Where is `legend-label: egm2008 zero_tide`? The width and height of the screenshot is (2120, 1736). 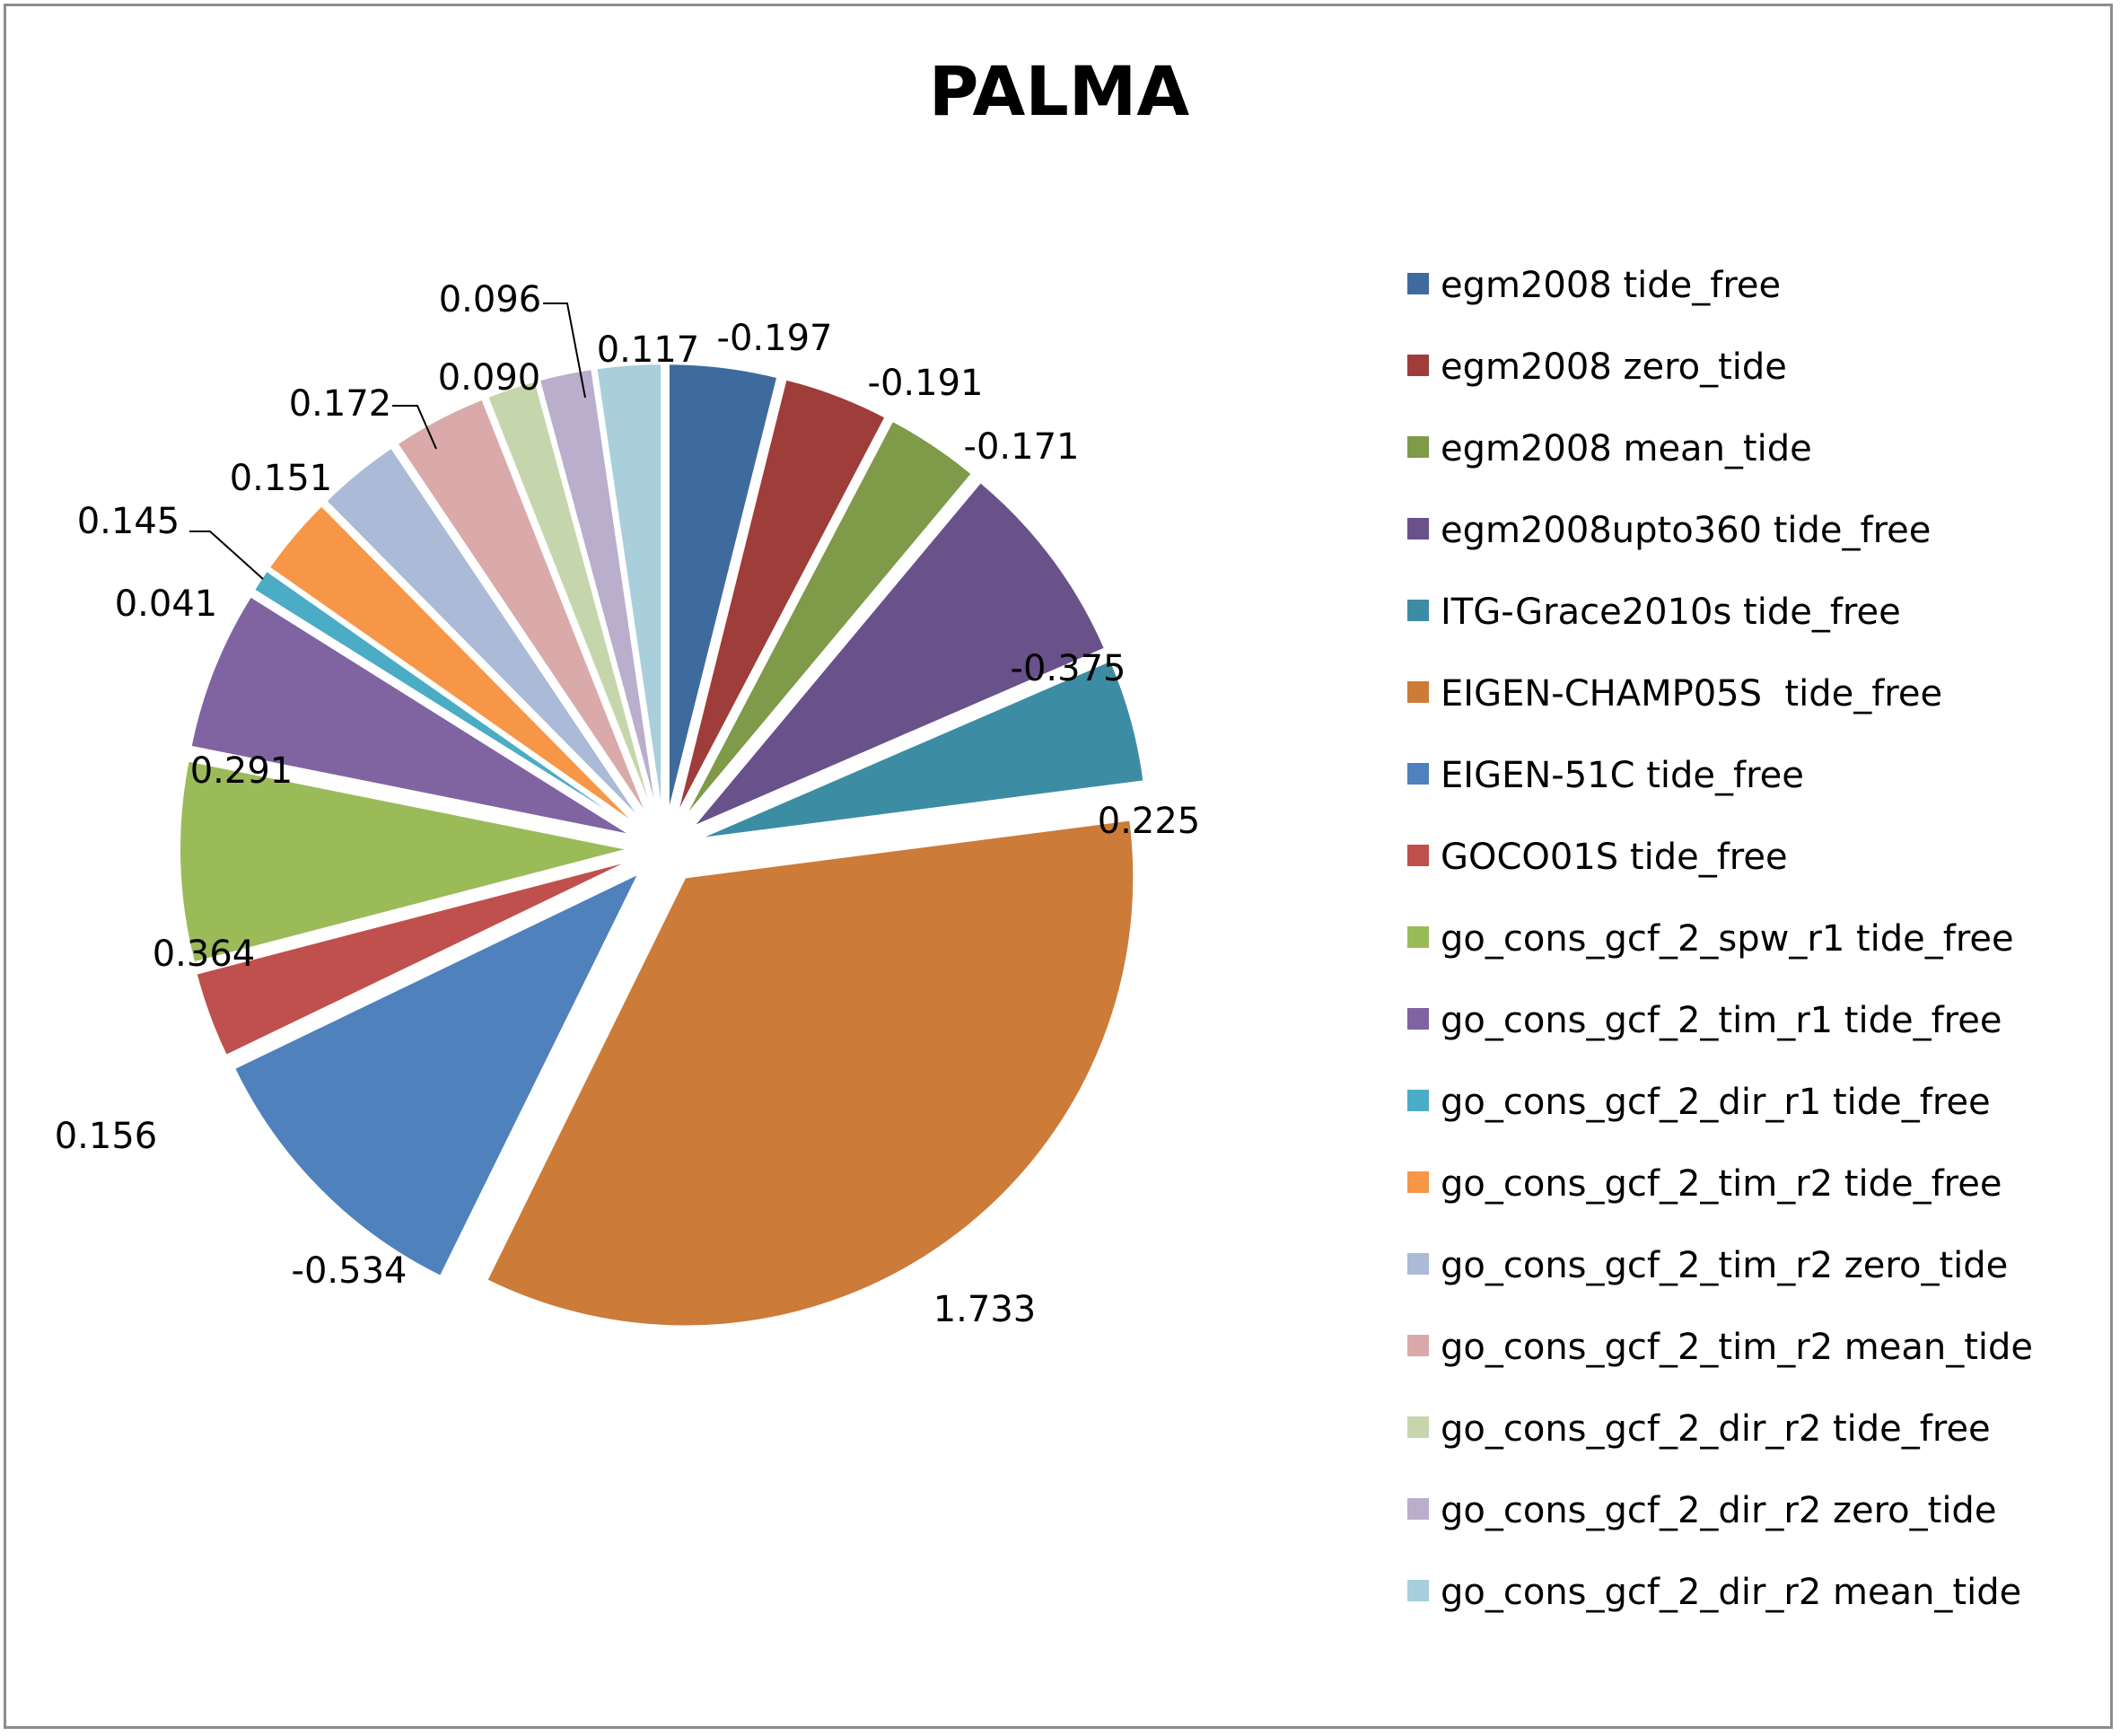 legend-label: egm2008 zero_tide is located at coordinates (1614, 367).